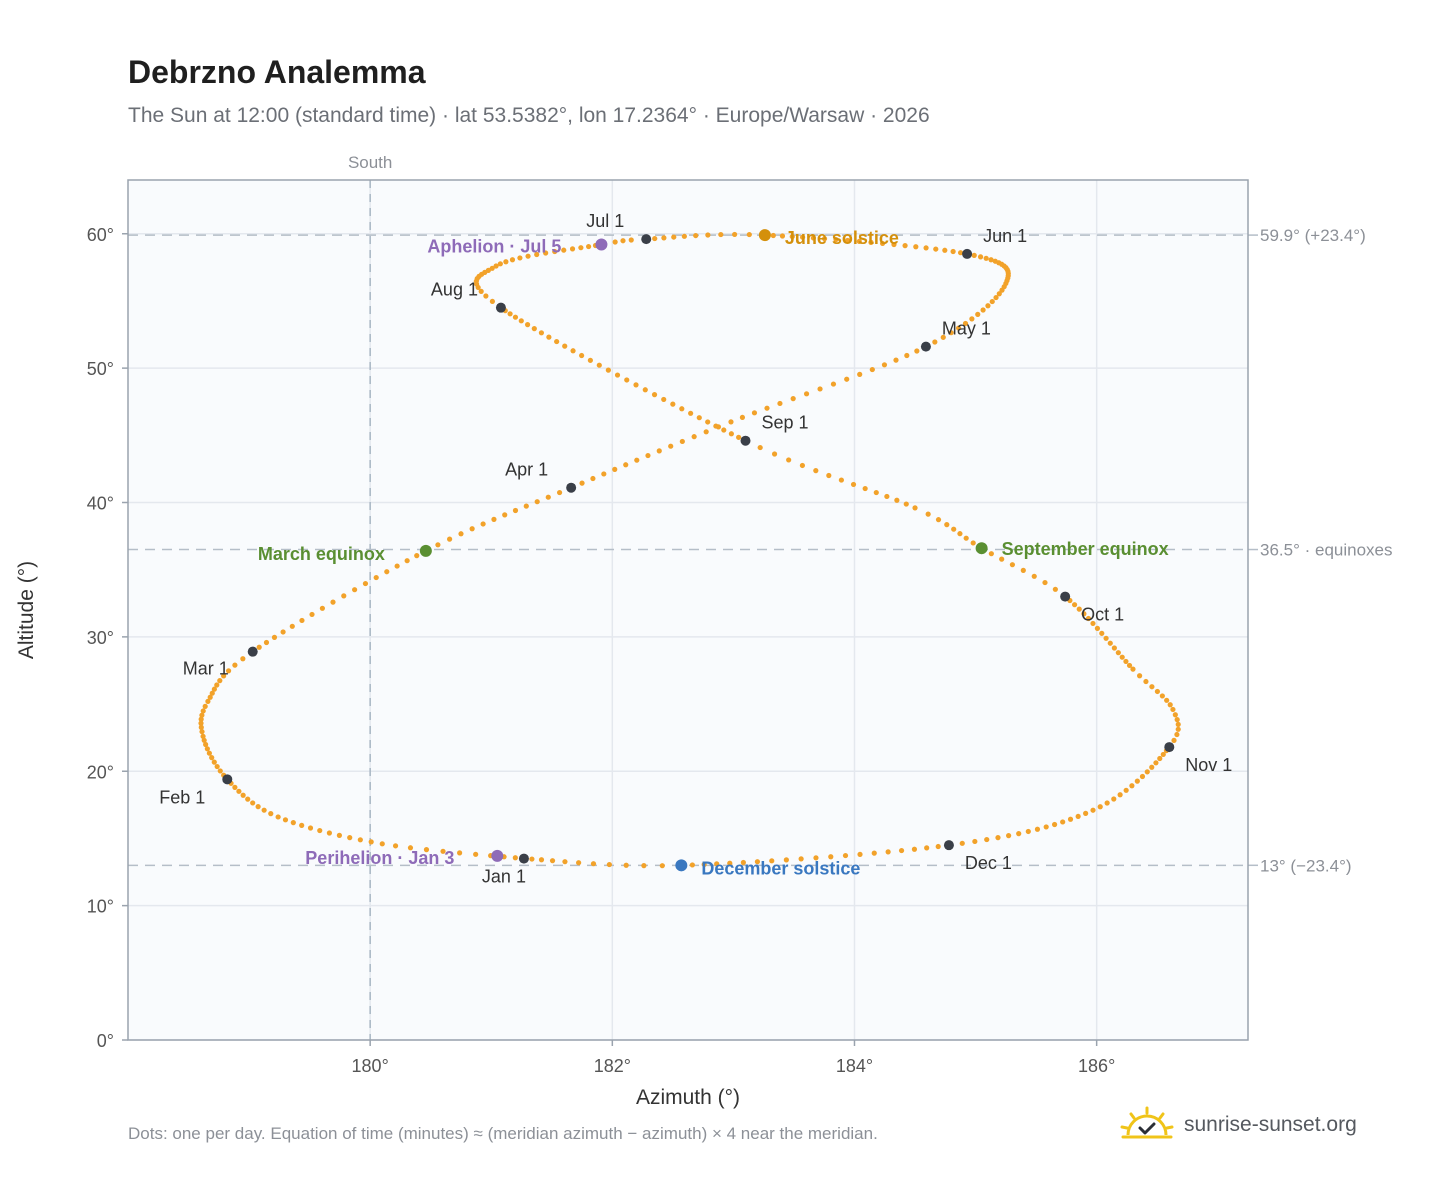 This screenshot has width=1448, height=1188. What do you see at coordinates (100, 772) in the screenshot?
I see `y-tick-label: 20°` at bounding box center [100, 772].